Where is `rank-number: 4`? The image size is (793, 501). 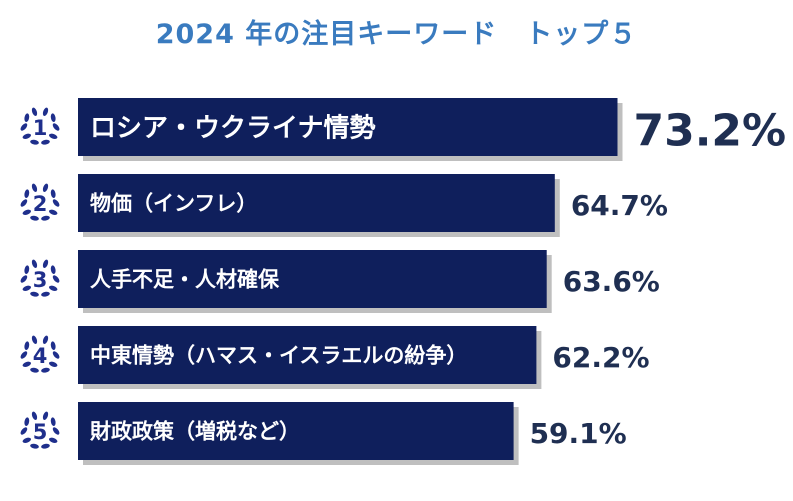 rank-number: 4 is located at coordinates (40, 356).